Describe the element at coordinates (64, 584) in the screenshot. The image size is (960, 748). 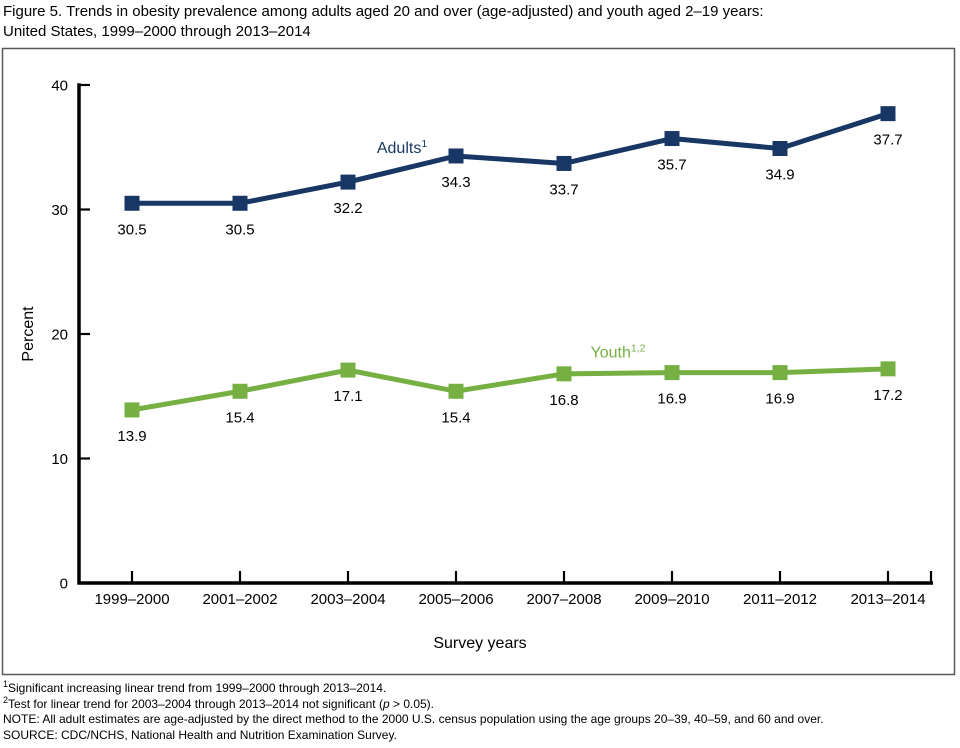
I see `y-tick-label: 0` at that location.